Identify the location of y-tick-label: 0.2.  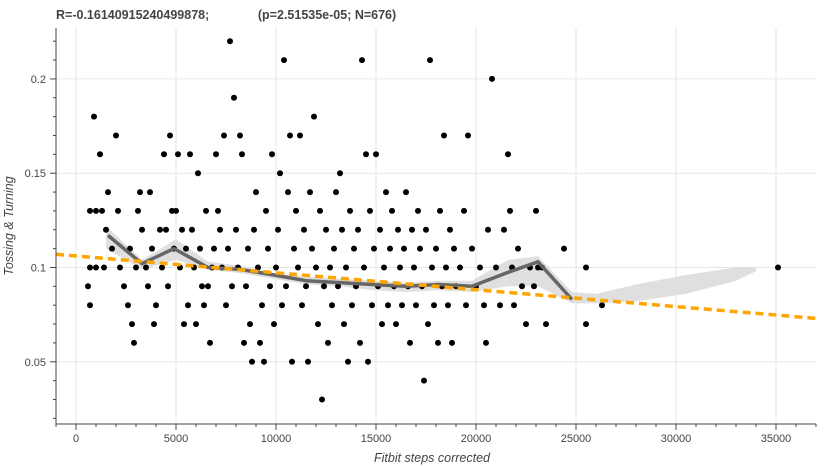
(38, 80).